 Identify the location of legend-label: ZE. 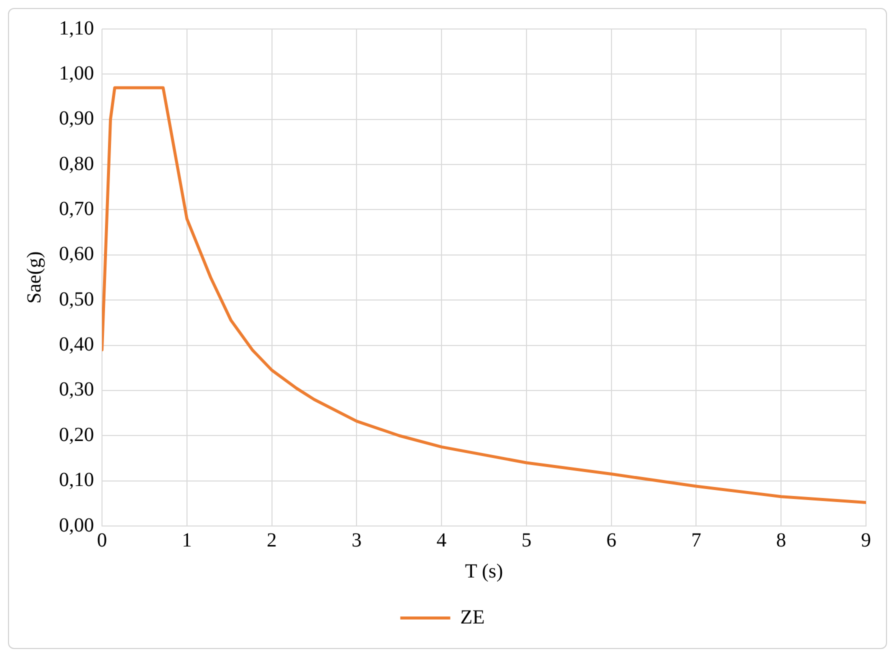
(472, 617).